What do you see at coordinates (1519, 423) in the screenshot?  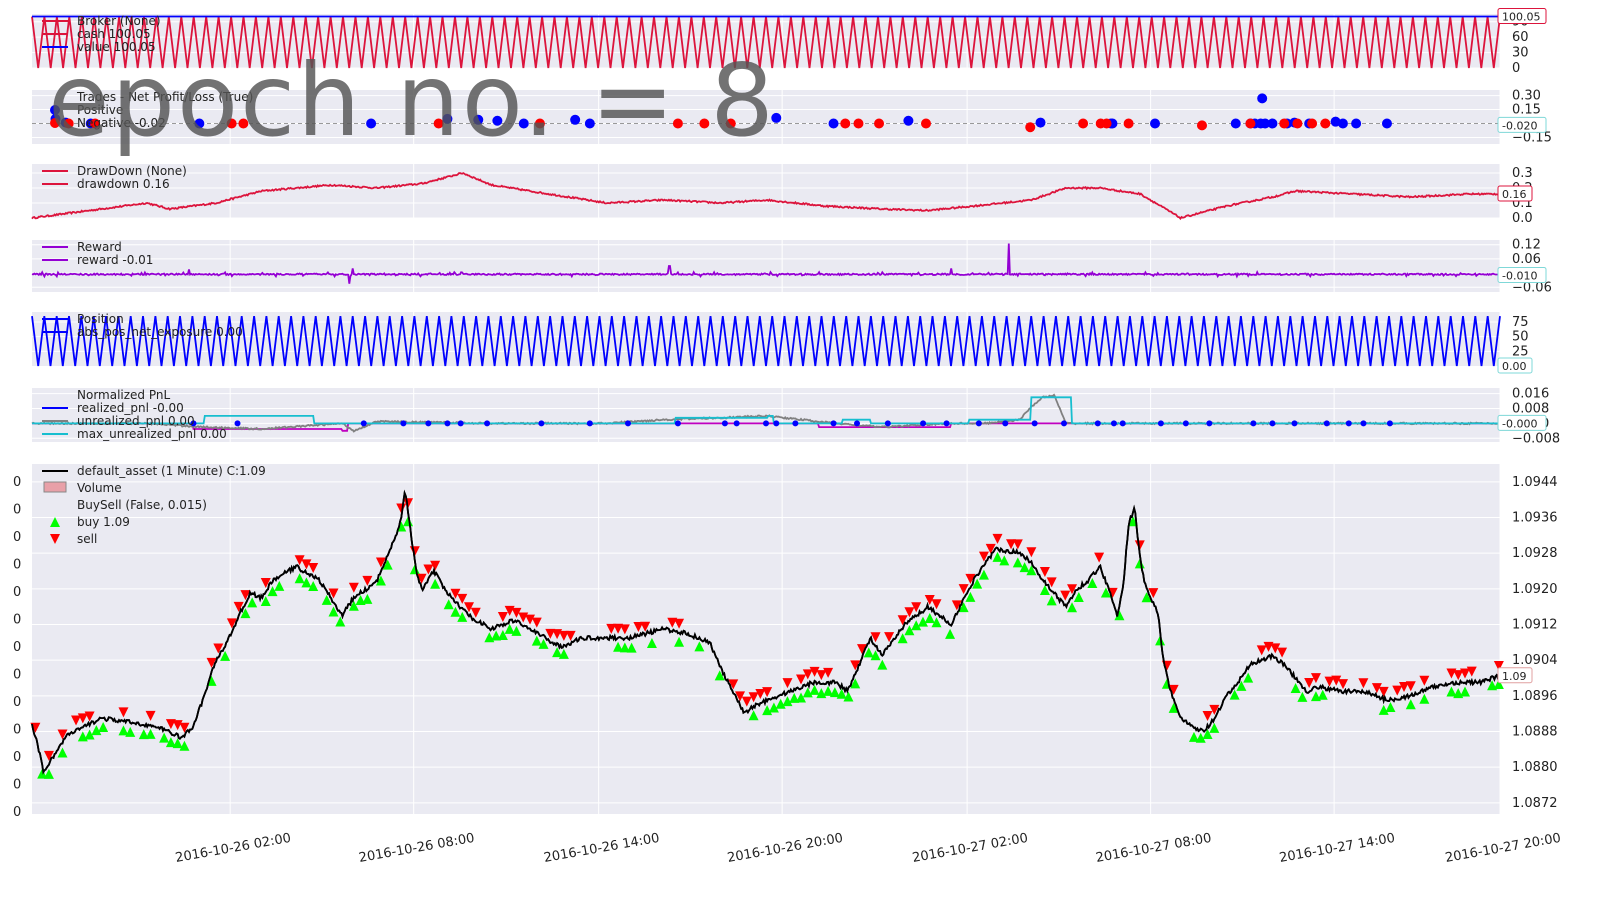 I see `pnl-last-value-tag: -0.000` at bounding box center [1519, 423].